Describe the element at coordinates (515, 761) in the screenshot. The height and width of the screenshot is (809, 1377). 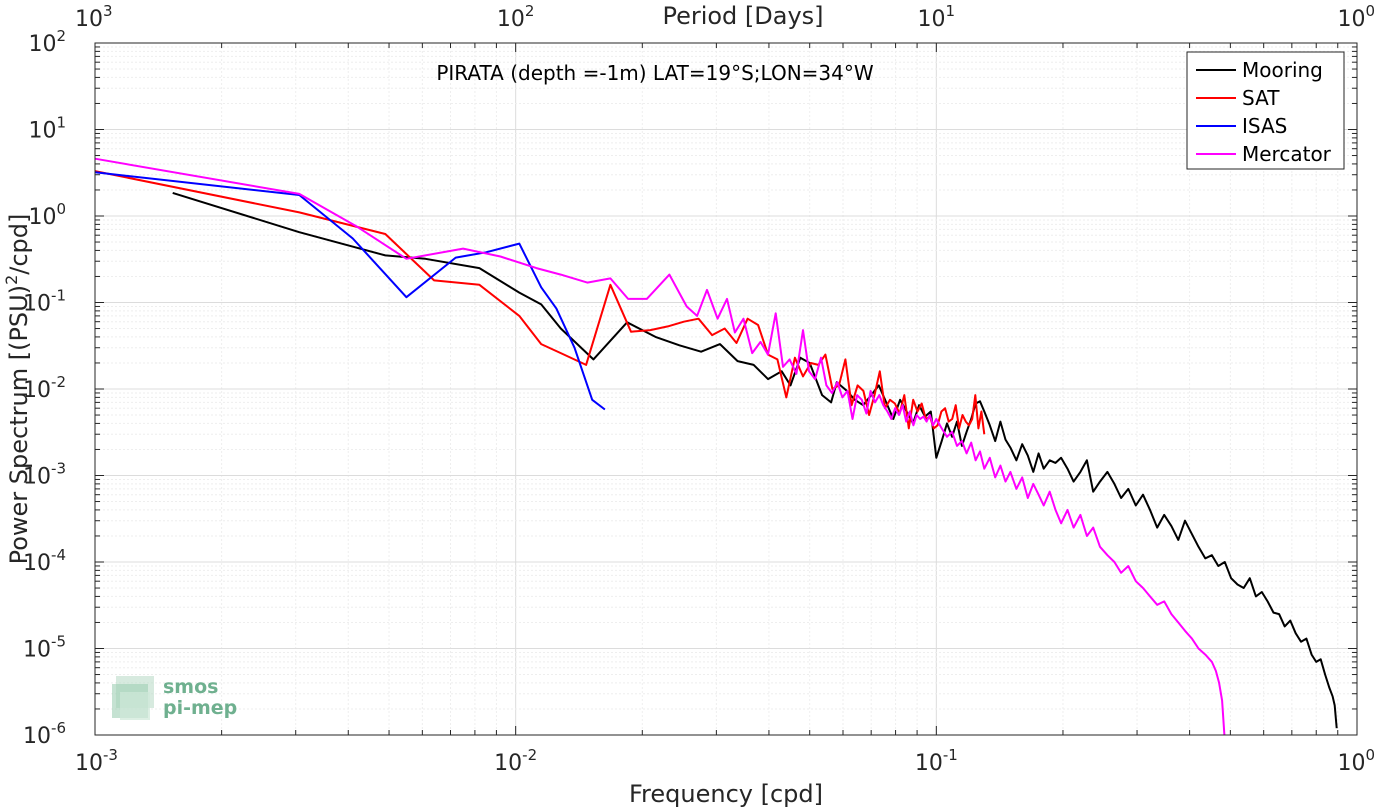
I see `x-tick-label: 10⁻²` at that location.